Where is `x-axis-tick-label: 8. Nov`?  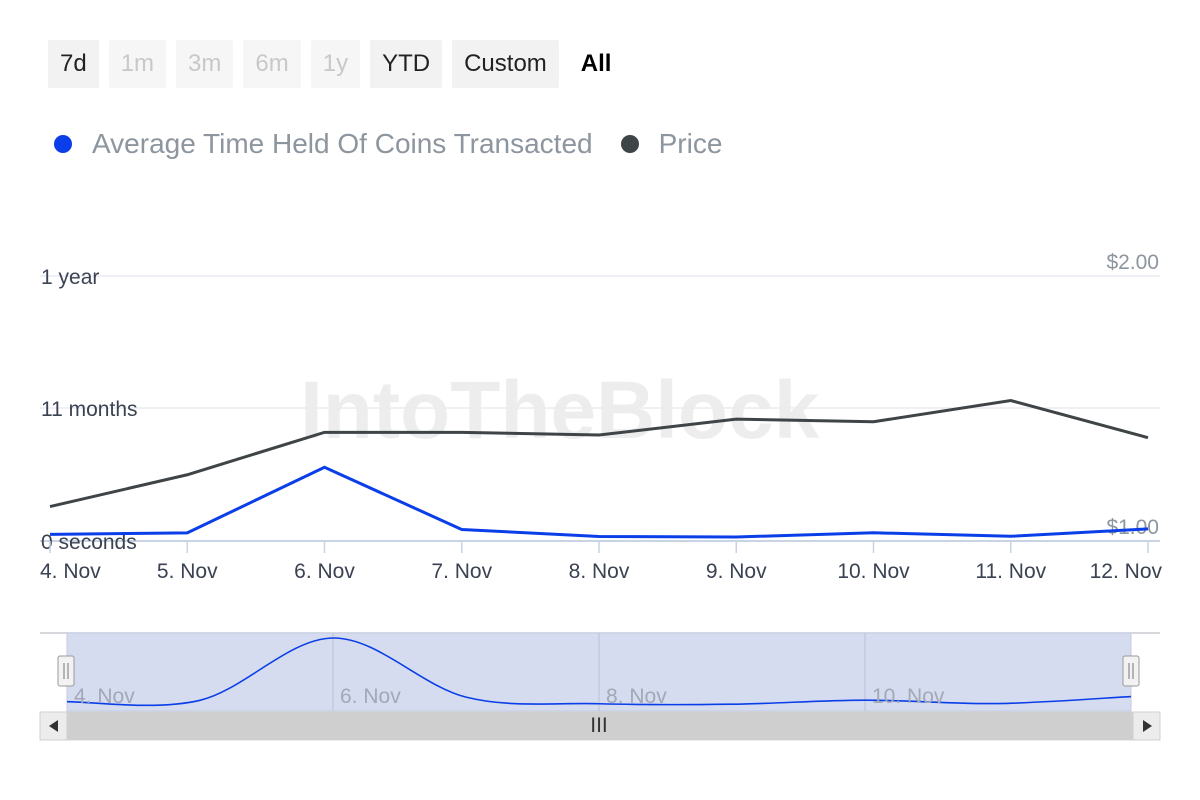 x-axis-tick-label: 8. Nov is located at coordinates (599, 571).